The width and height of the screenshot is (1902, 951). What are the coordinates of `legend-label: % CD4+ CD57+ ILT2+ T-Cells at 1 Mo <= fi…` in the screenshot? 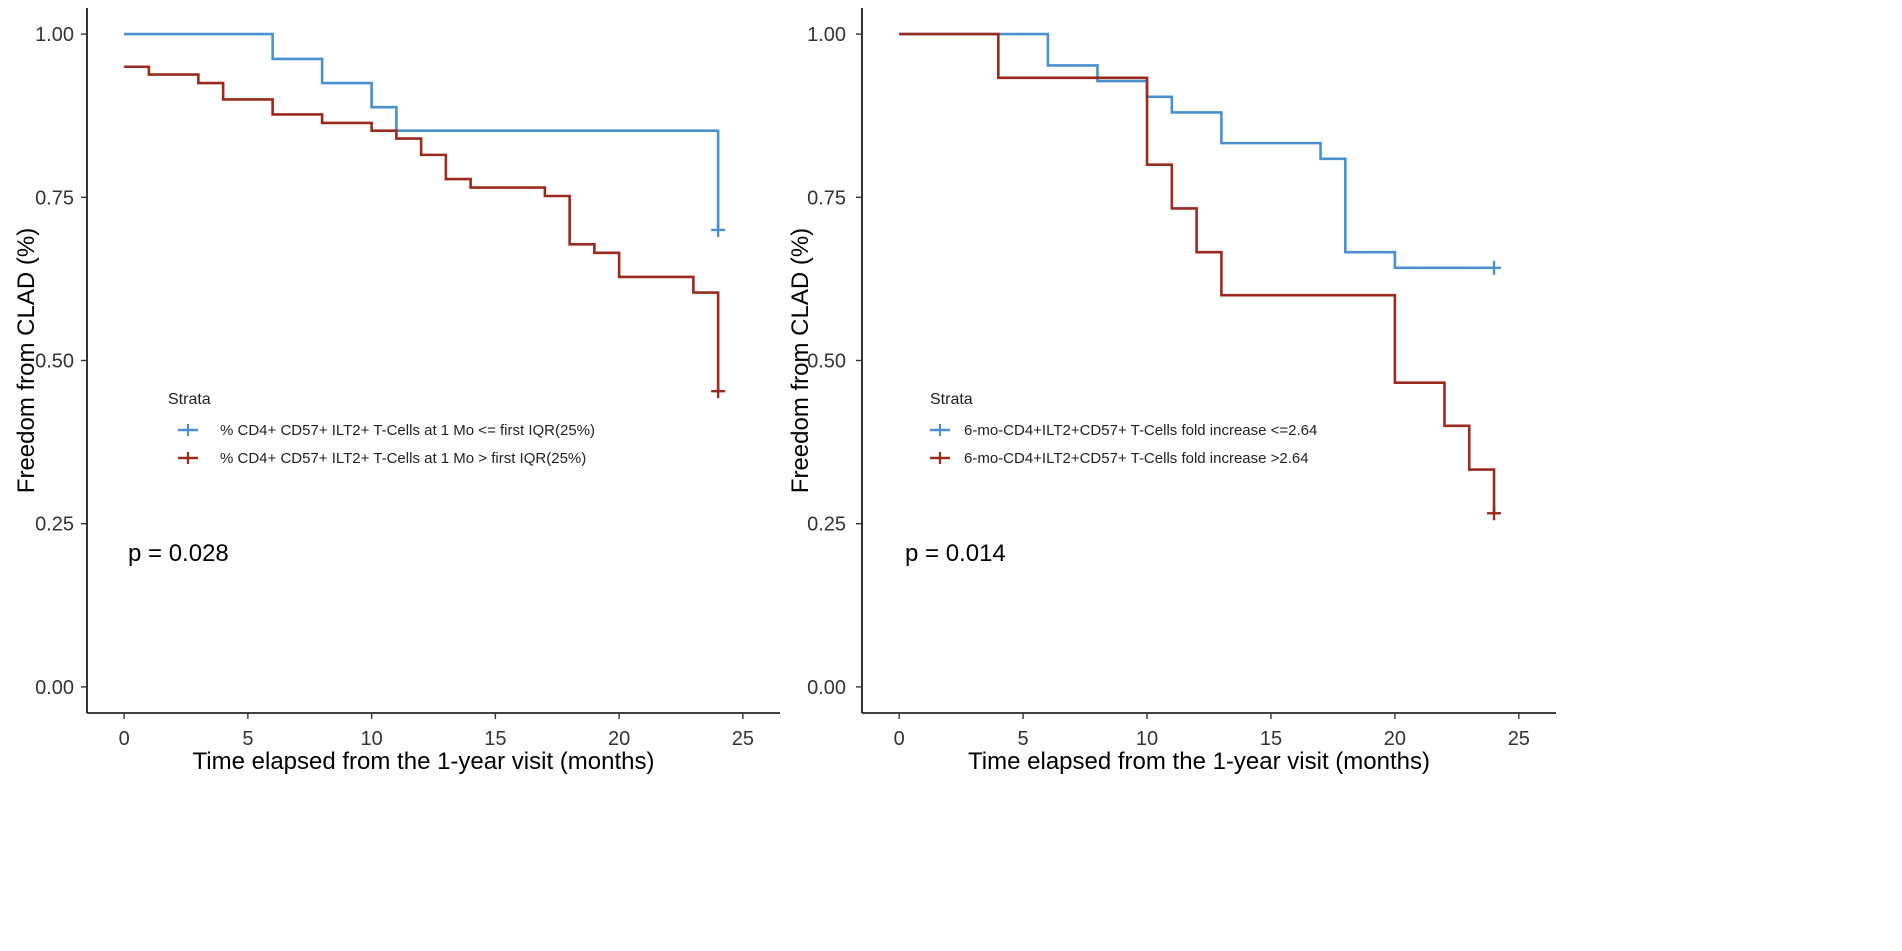 It's located at (407, 430).